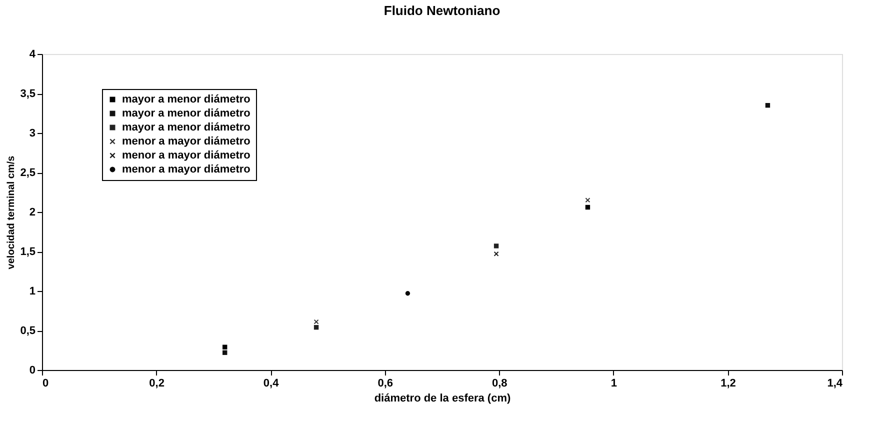 This screenshot has height=438, width=887. What do you see at coordinates (28, 173) in the screenshot?
I see `y-tick-label: 2,5` at bounding box center [28, 173].